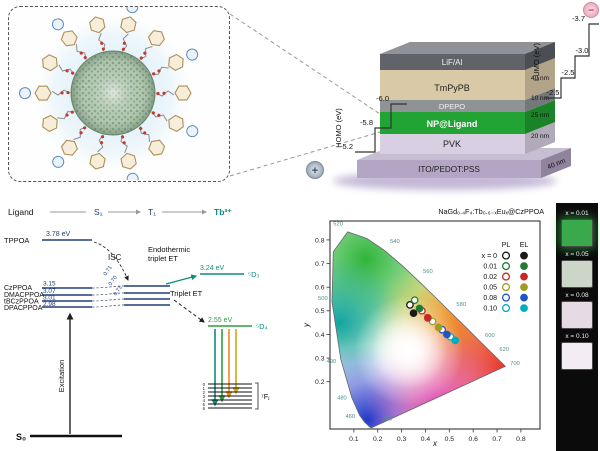  What do you see at coordinates (320, 311) in the screenshot?
I see `y-tick-label: 0.5` at bounding box center [320, 311].